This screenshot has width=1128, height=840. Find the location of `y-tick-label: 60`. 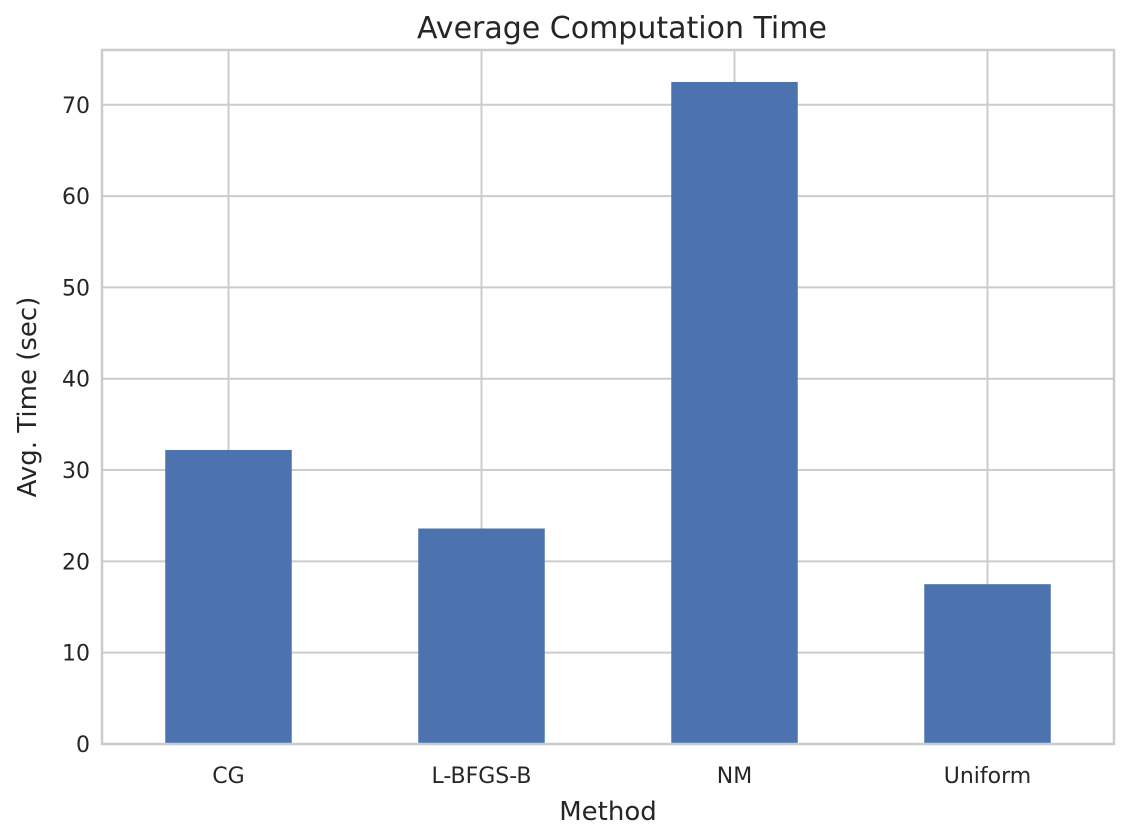

y-tick-label: 60 is located at coordinates (76, 197).